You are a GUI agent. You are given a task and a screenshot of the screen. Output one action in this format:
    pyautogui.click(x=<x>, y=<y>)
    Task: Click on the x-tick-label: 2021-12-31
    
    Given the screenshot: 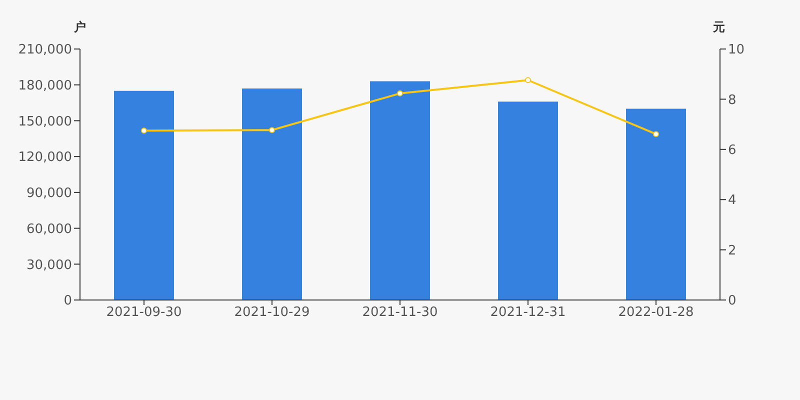 What is the action you would take?
    pyautogui.click(x=528, y=312)
    